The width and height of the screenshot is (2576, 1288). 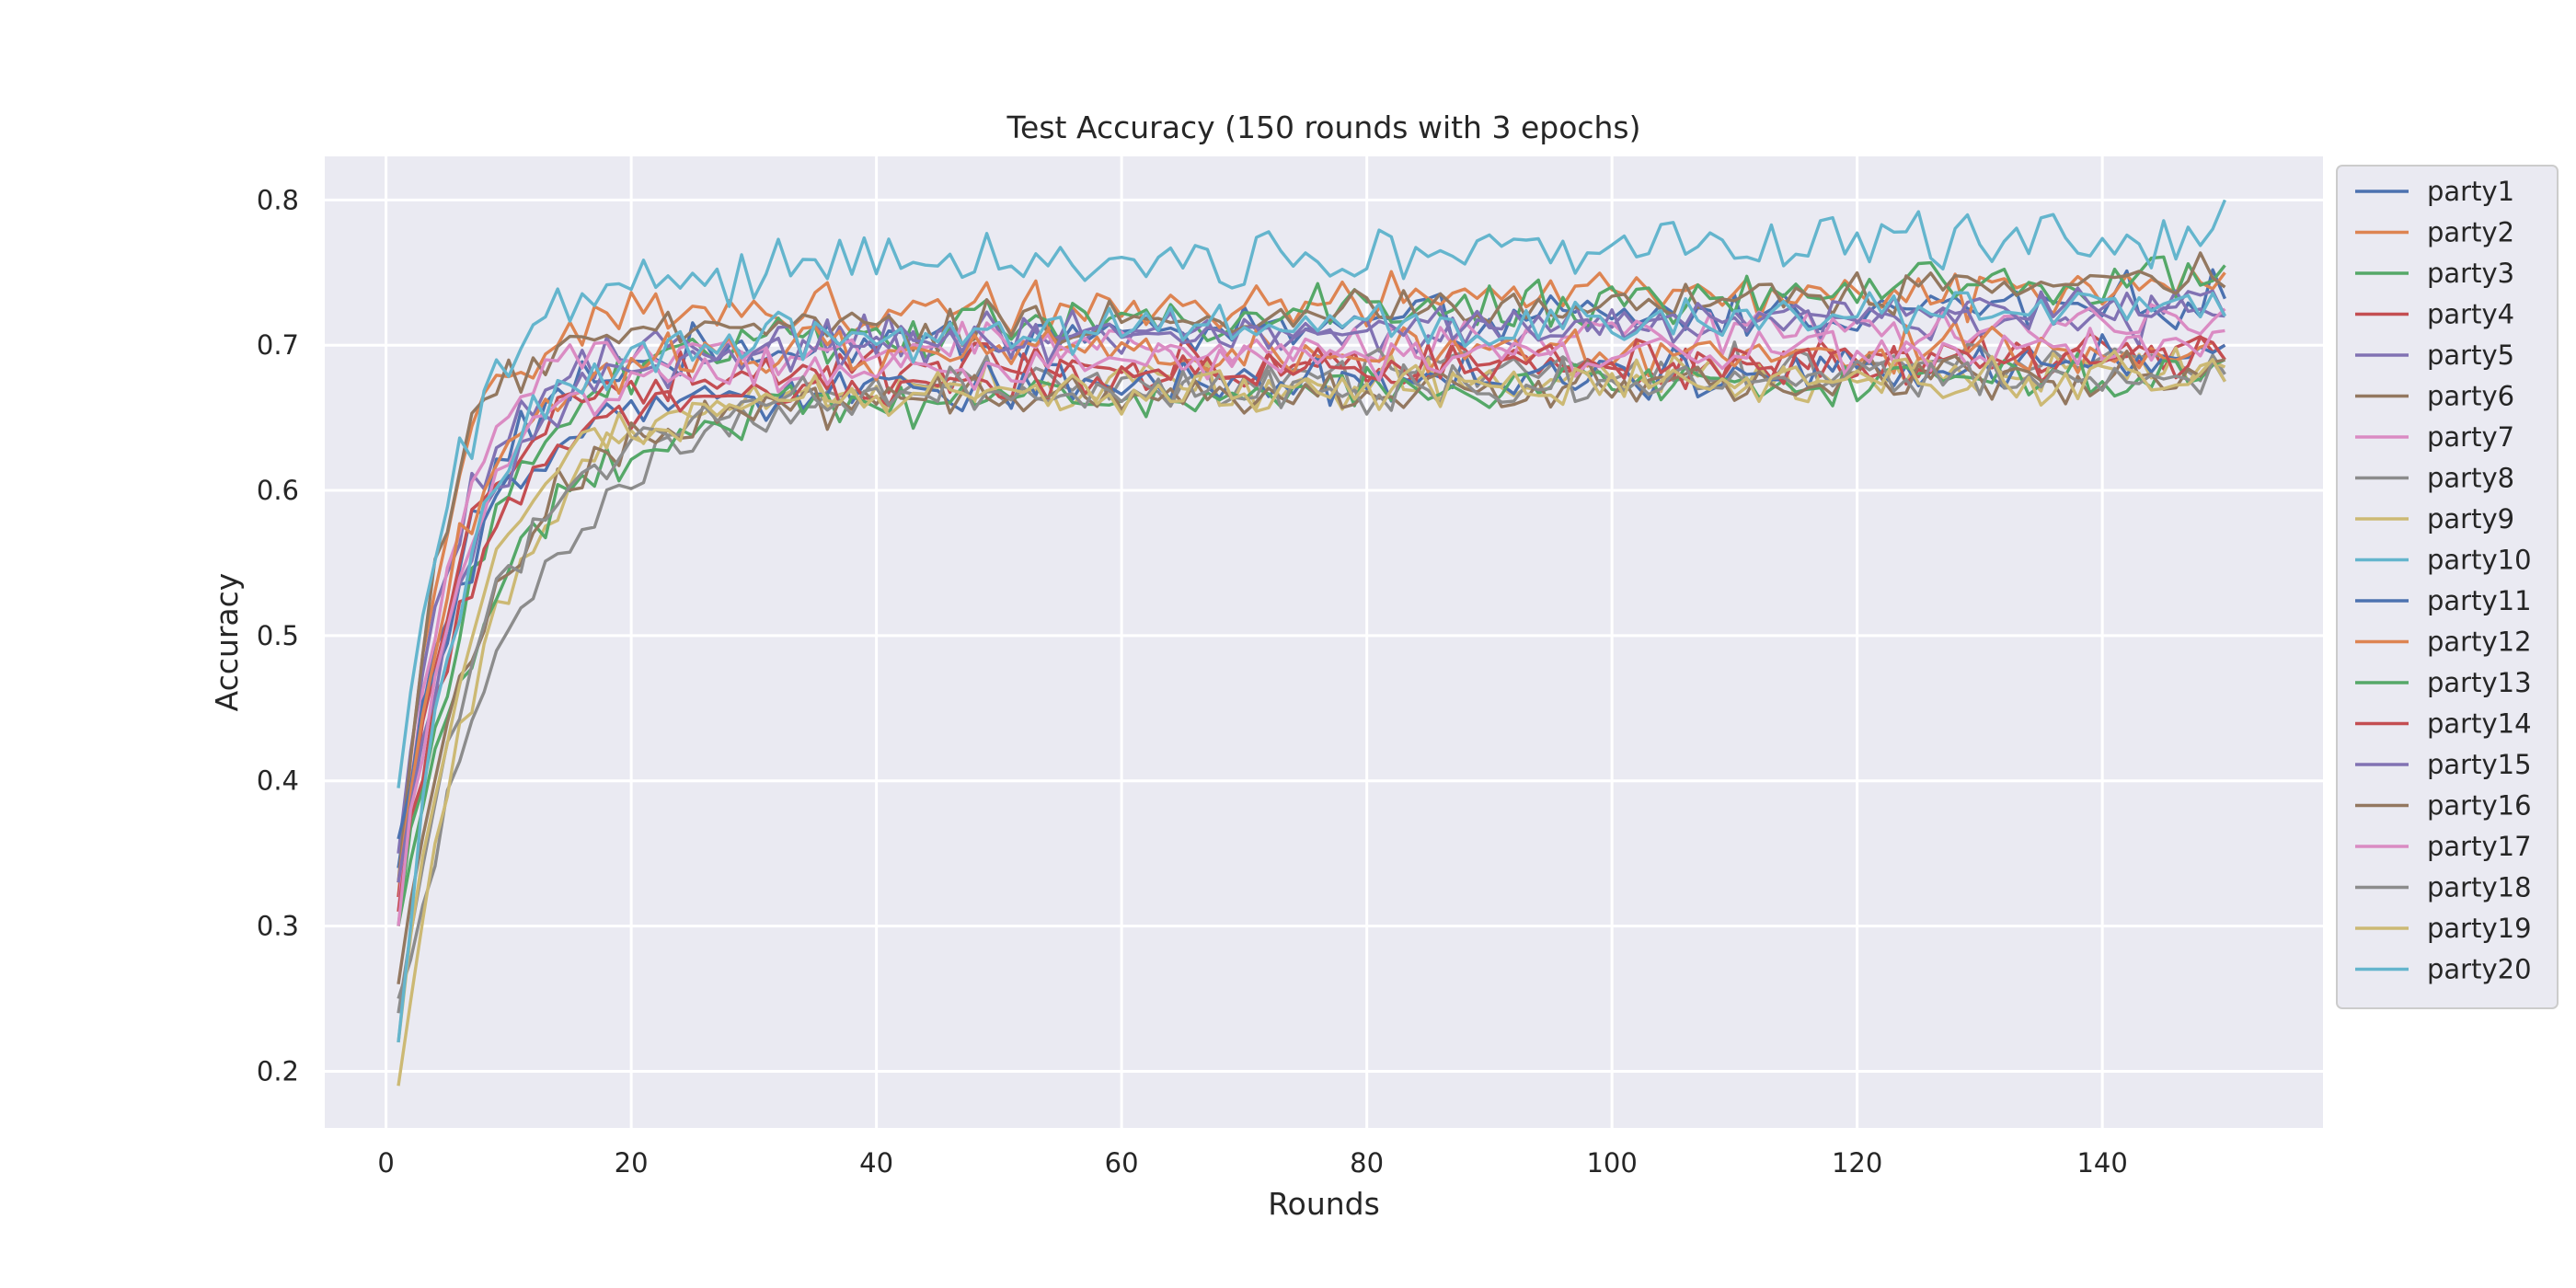 I want to click on legend-box, so click(x=2447, y=587).